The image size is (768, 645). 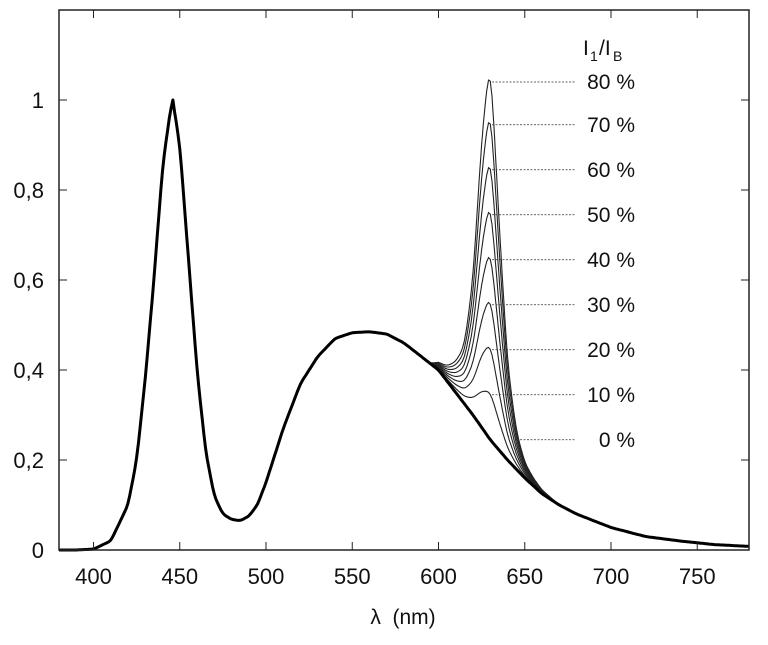 I want to click on x-tick-label: 550, so click(x=352, y=576).